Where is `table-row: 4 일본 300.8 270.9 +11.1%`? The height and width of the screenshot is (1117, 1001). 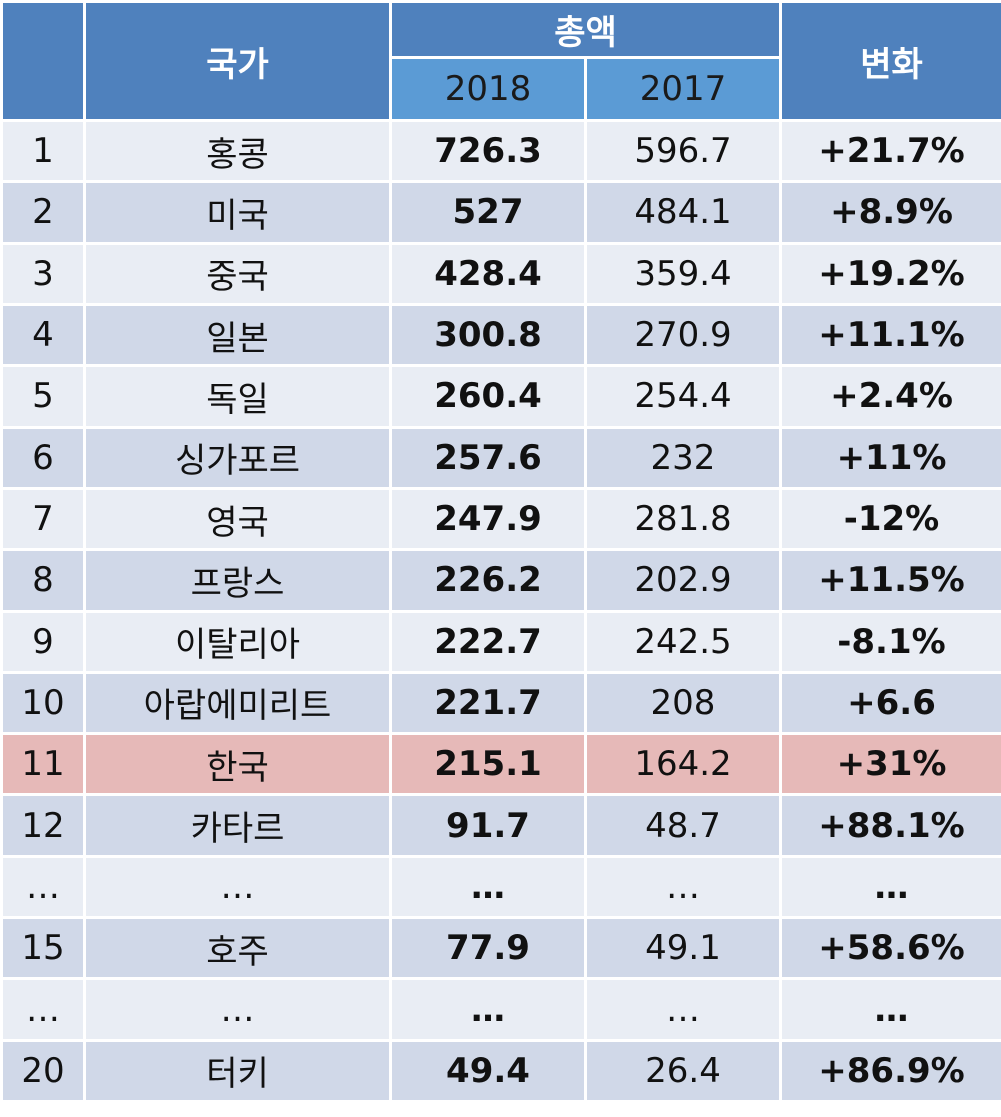 table-row: 4 일본 300.8 270.9 +11.1% is located at coordinates (500, 335).